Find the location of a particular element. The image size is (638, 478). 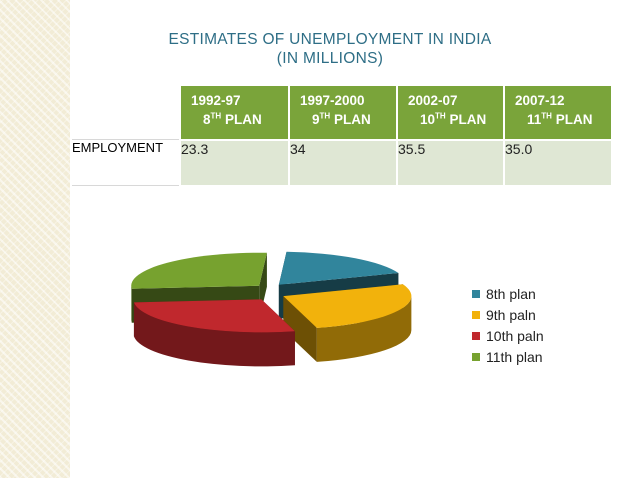

table-cell-10th-plan: 35.5 is located at coordinates (450, 162).